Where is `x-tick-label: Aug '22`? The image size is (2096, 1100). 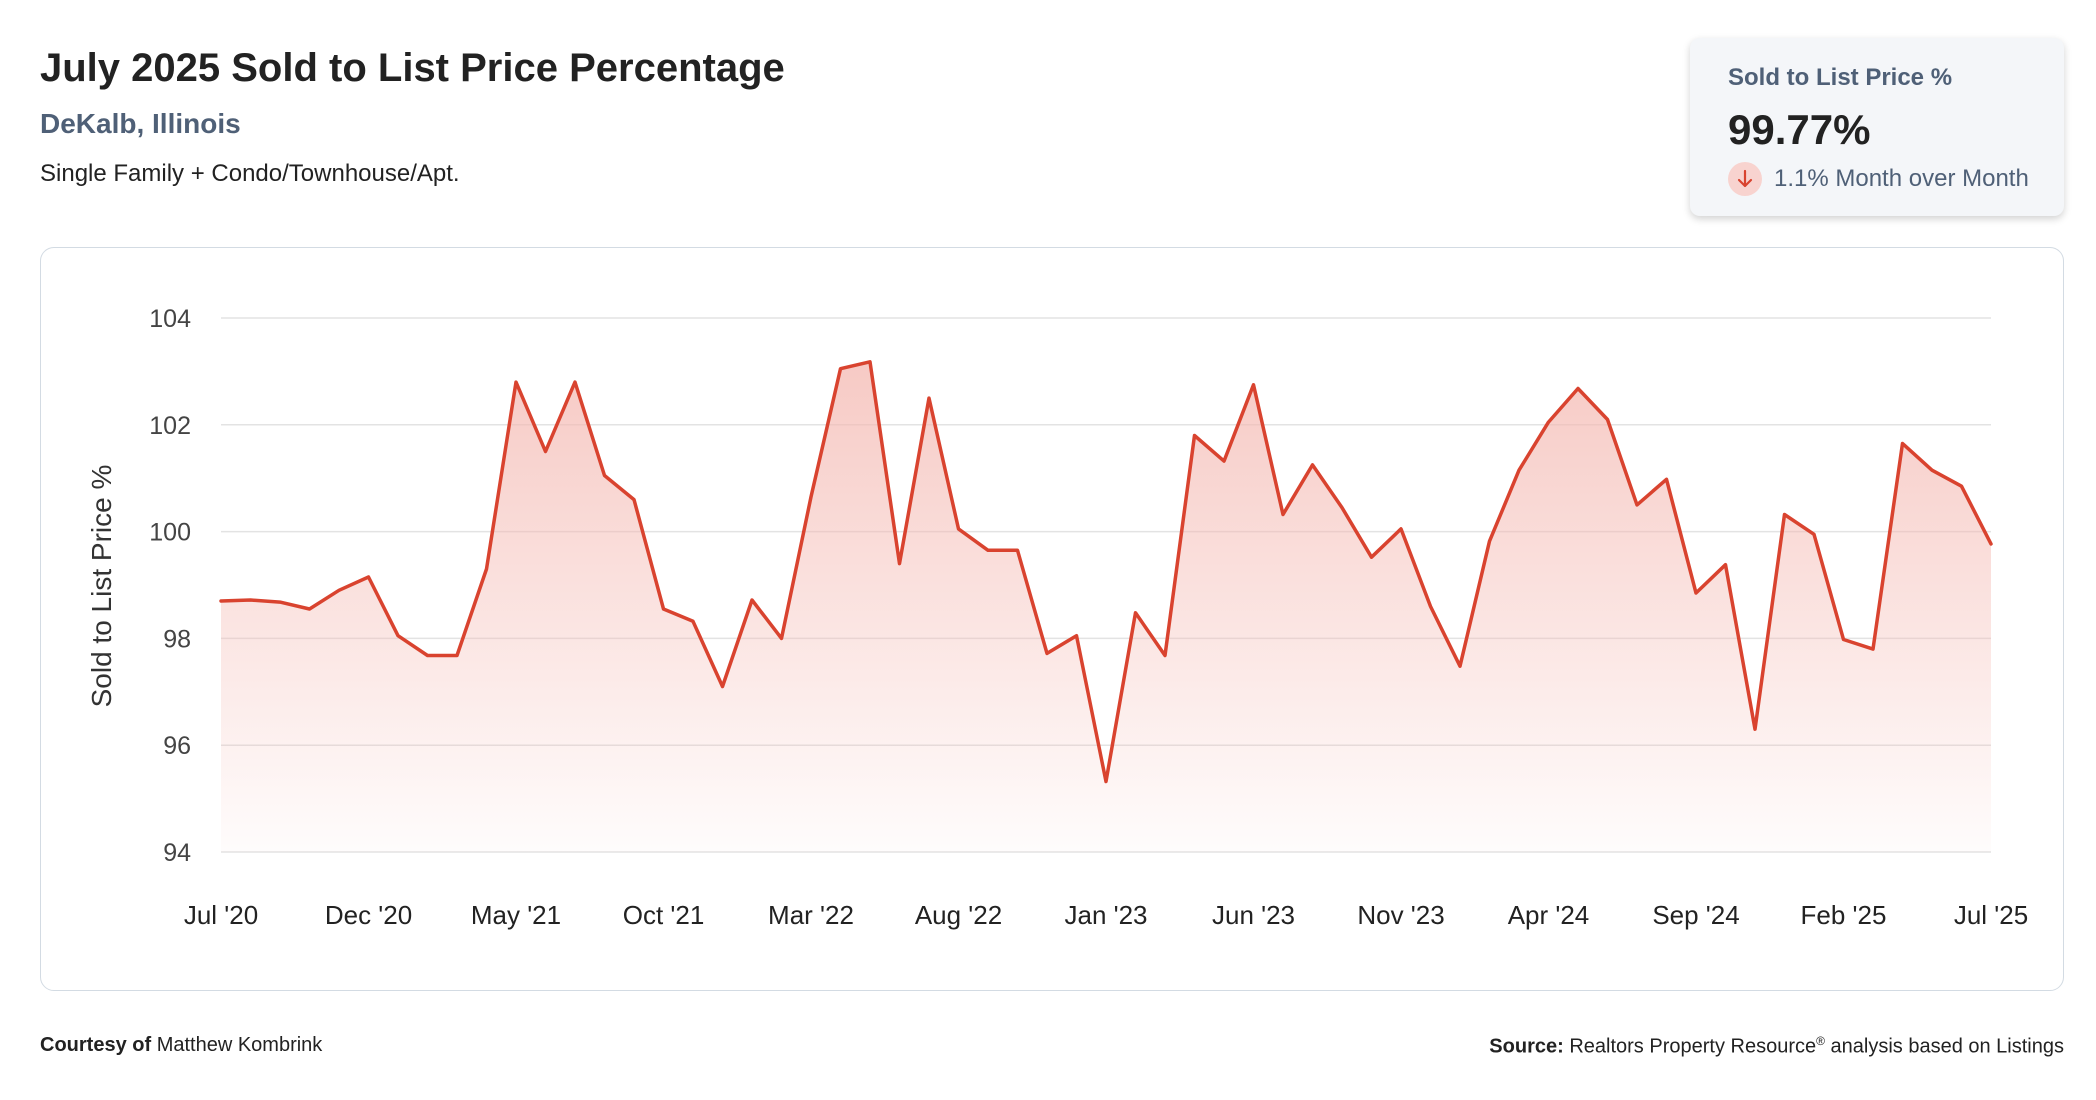 x-tick-label: Aug '22 is located at coordinates (958, 915).